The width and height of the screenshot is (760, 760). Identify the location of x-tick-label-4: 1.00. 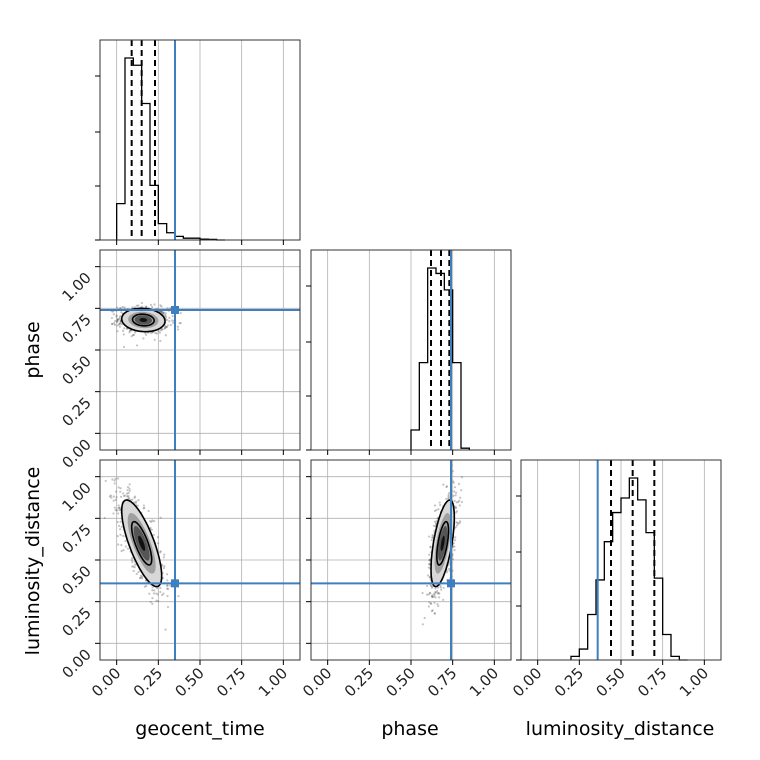
(694, 682).